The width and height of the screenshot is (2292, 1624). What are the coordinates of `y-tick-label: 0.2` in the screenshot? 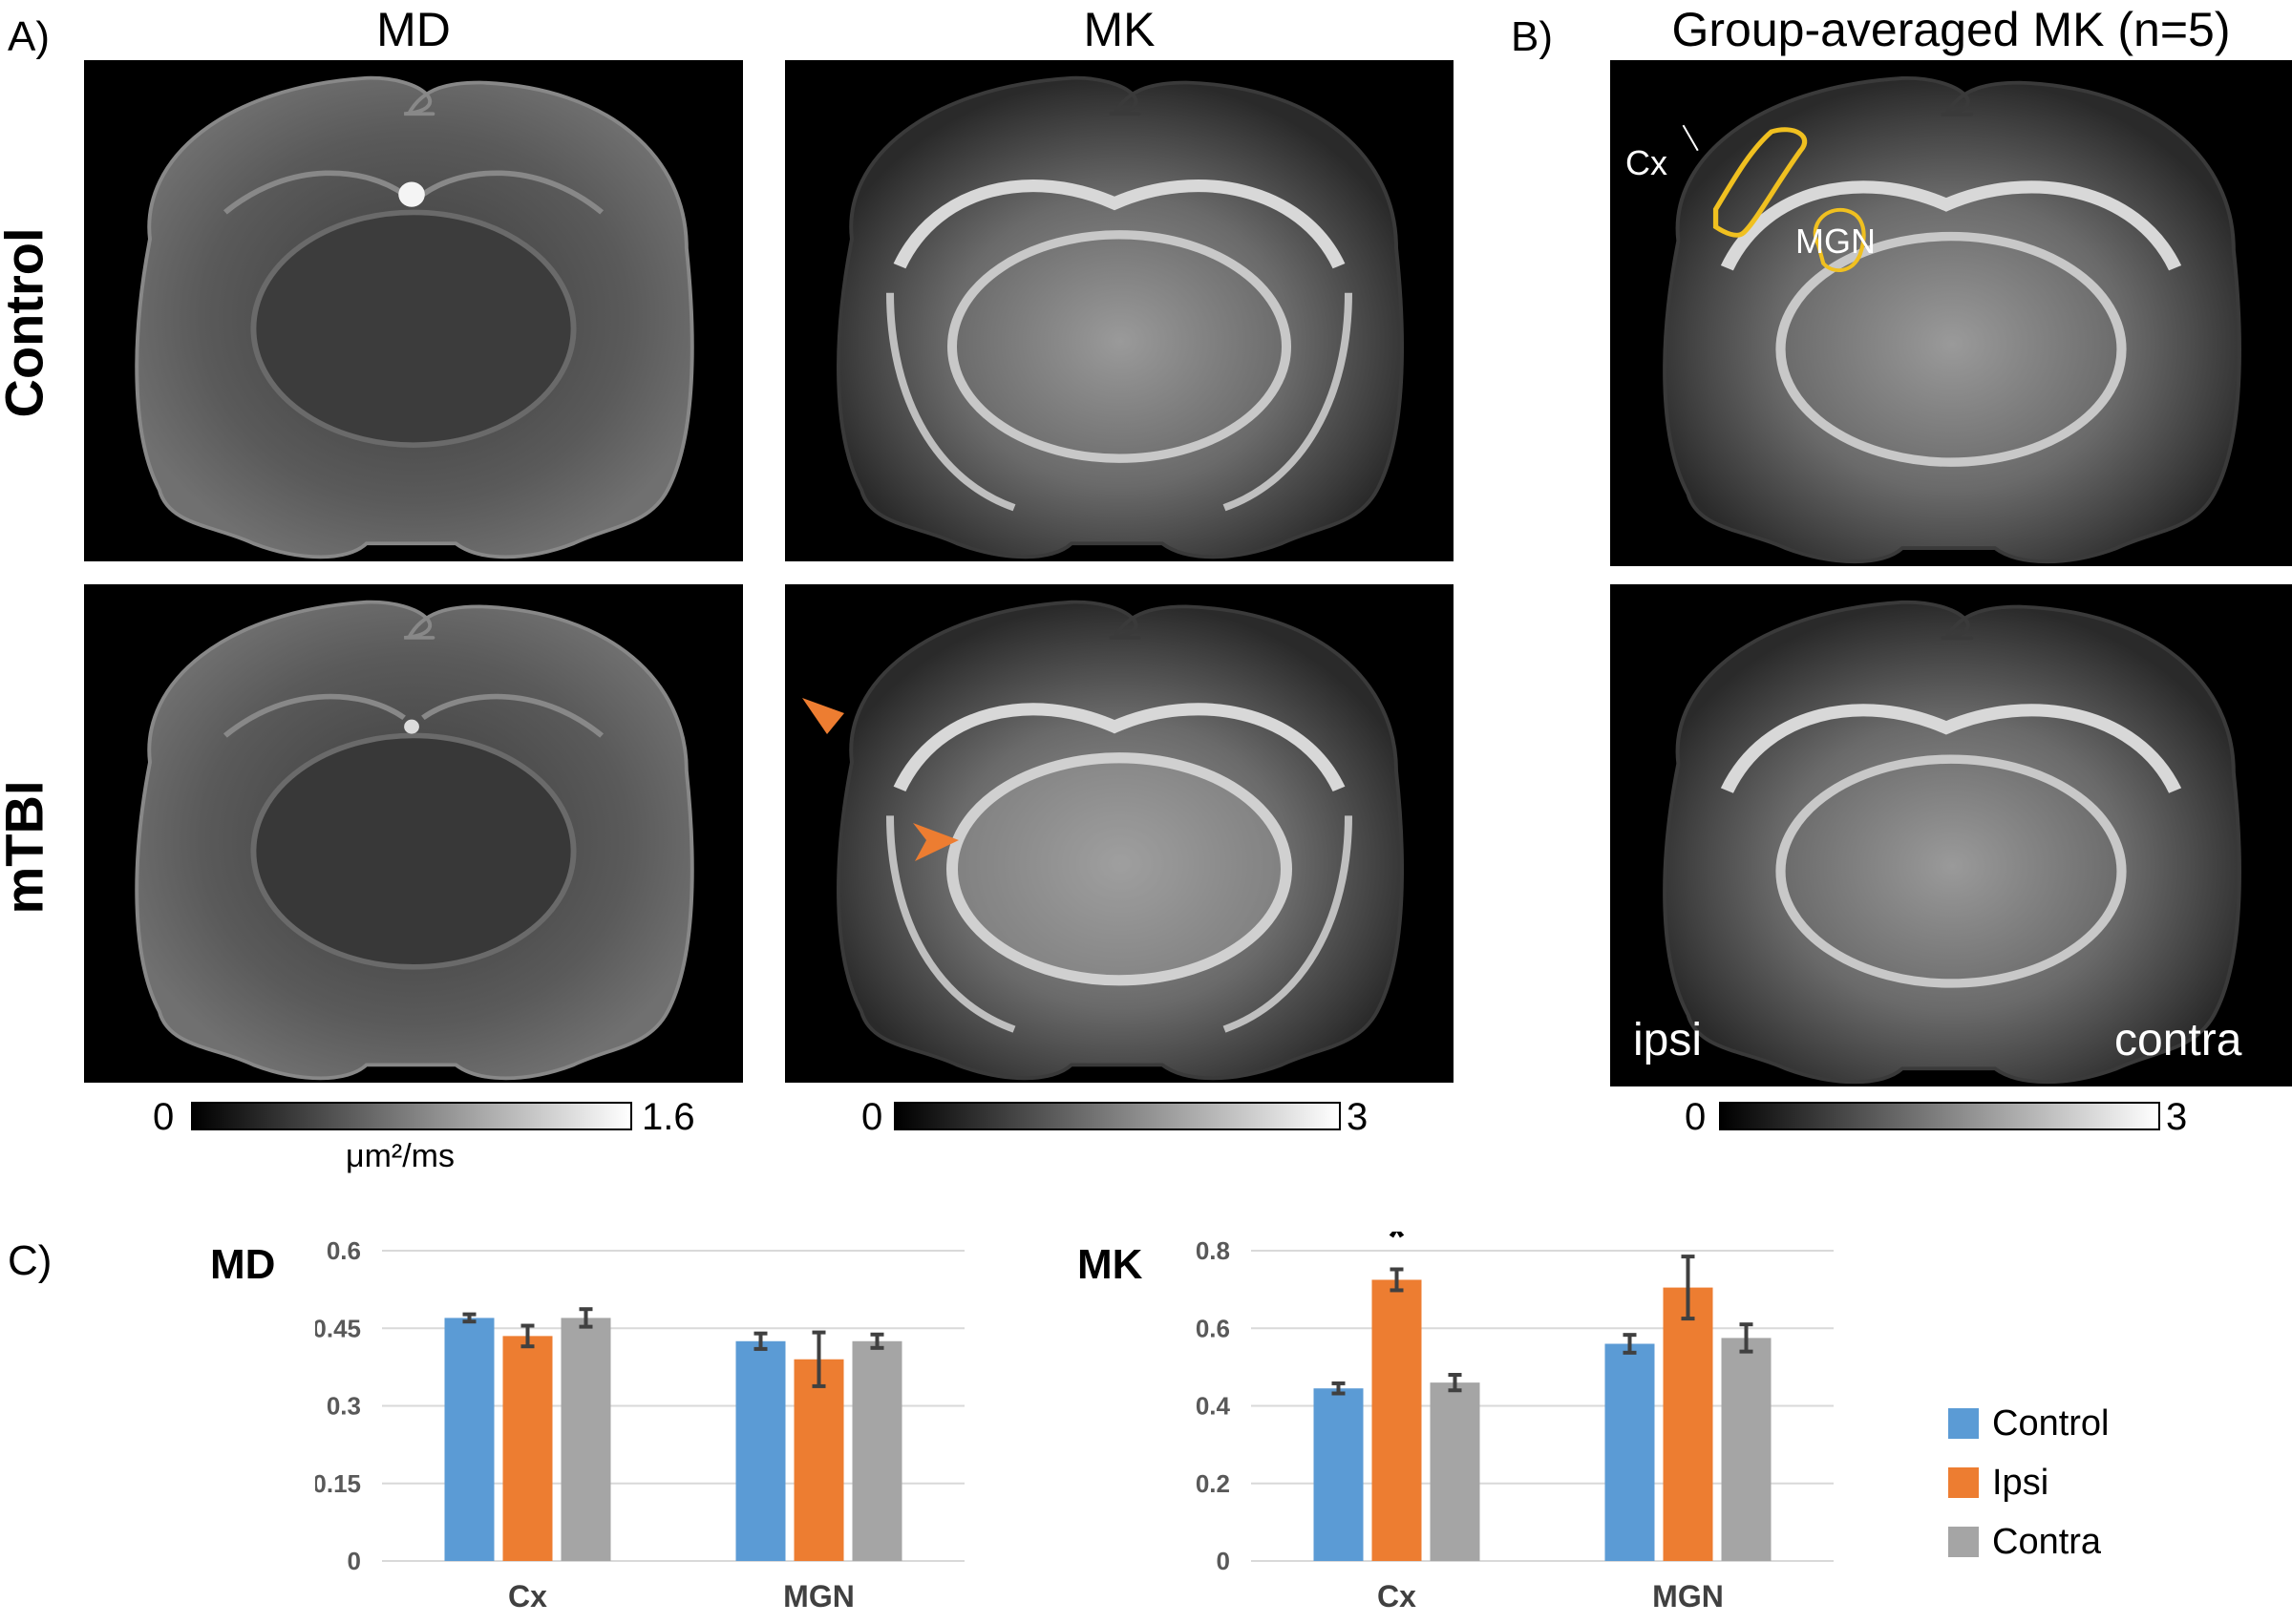 It's located at (1213, 1483).